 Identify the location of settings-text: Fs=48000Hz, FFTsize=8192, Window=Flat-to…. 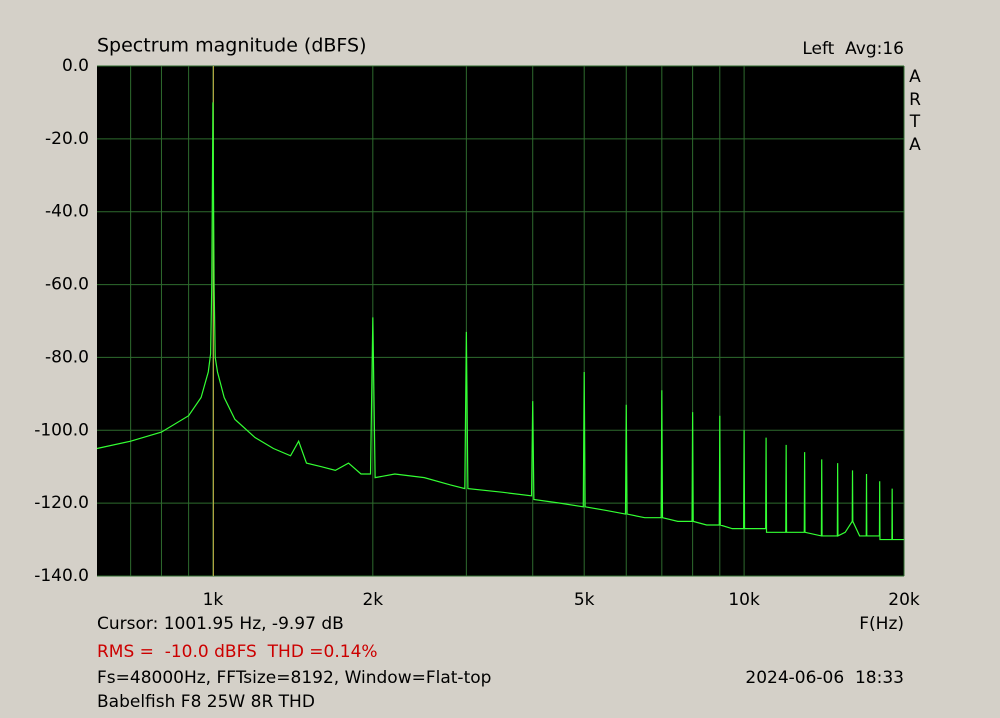
(294, 678).